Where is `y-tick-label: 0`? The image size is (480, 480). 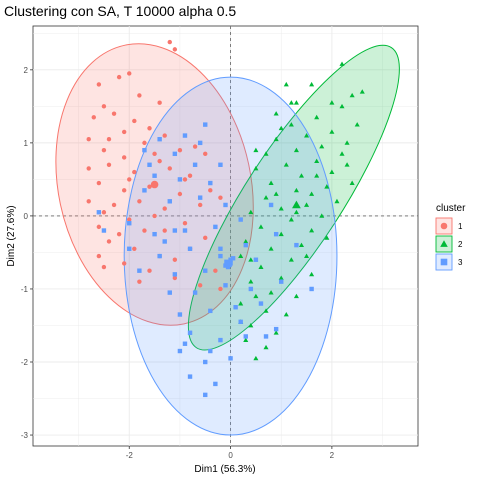 y-tick-label: 0 is located at coordinates (26, 216).